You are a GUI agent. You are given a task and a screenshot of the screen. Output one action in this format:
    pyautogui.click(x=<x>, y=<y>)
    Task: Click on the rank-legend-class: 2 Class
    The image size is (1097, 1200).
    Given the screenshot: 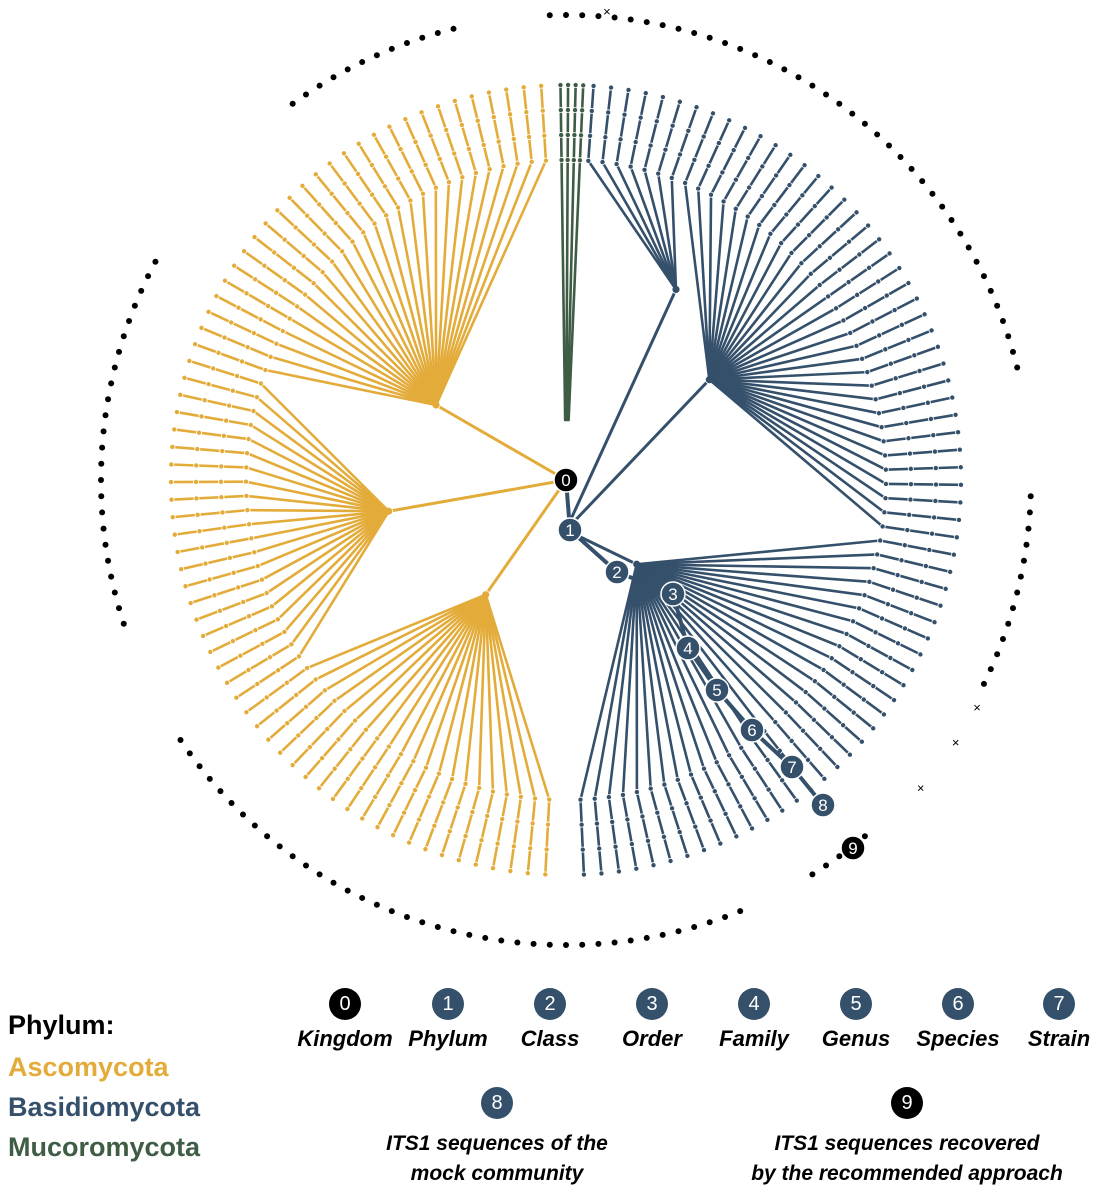 What is the action you would take?
    pyautogui.click(x=550, y=1020)
    